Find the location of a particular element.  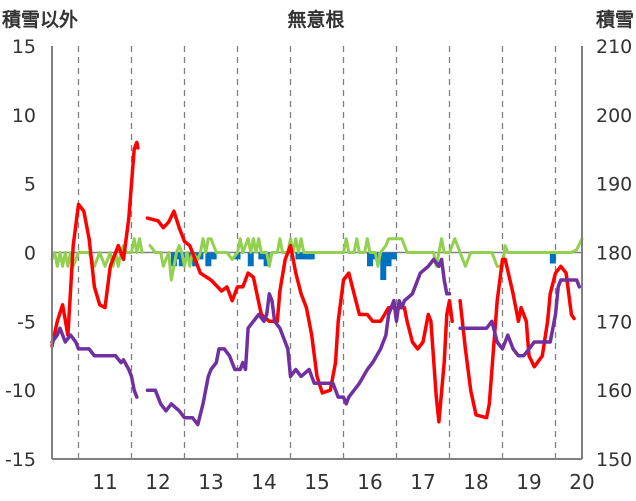

y-right-tick-label: 200 is located at coordinates (614, 116).